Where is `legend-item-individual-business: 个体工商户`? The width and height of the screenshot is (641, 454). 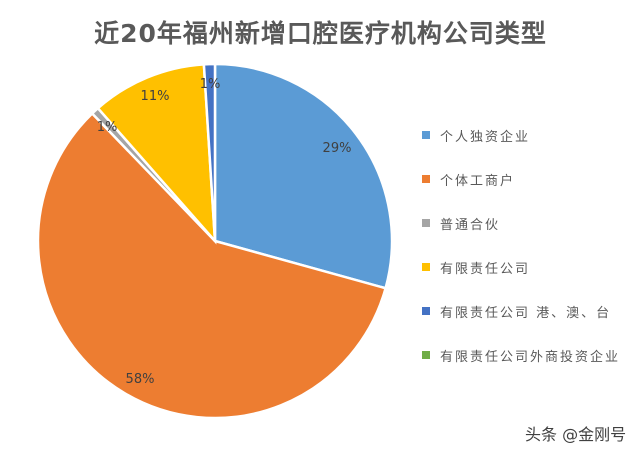 legend-item-individual-business: 个体工商户 is located at coordinates (521, 179).